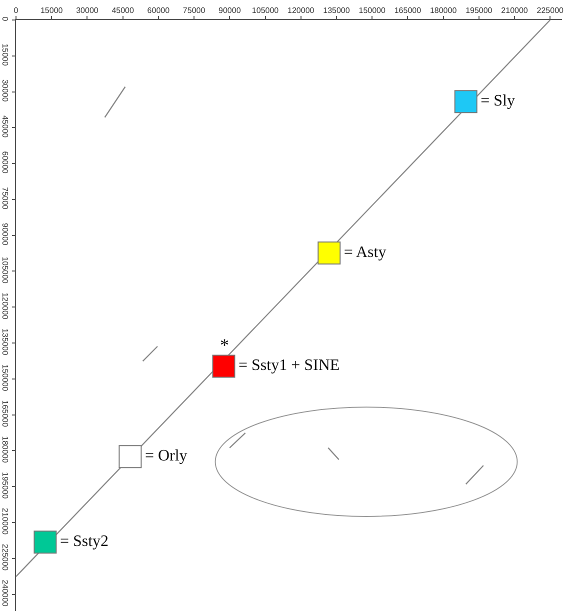 This screenshot has width=576, height=611. I want to click on x-tick-label: 150000, so click(372, 10).